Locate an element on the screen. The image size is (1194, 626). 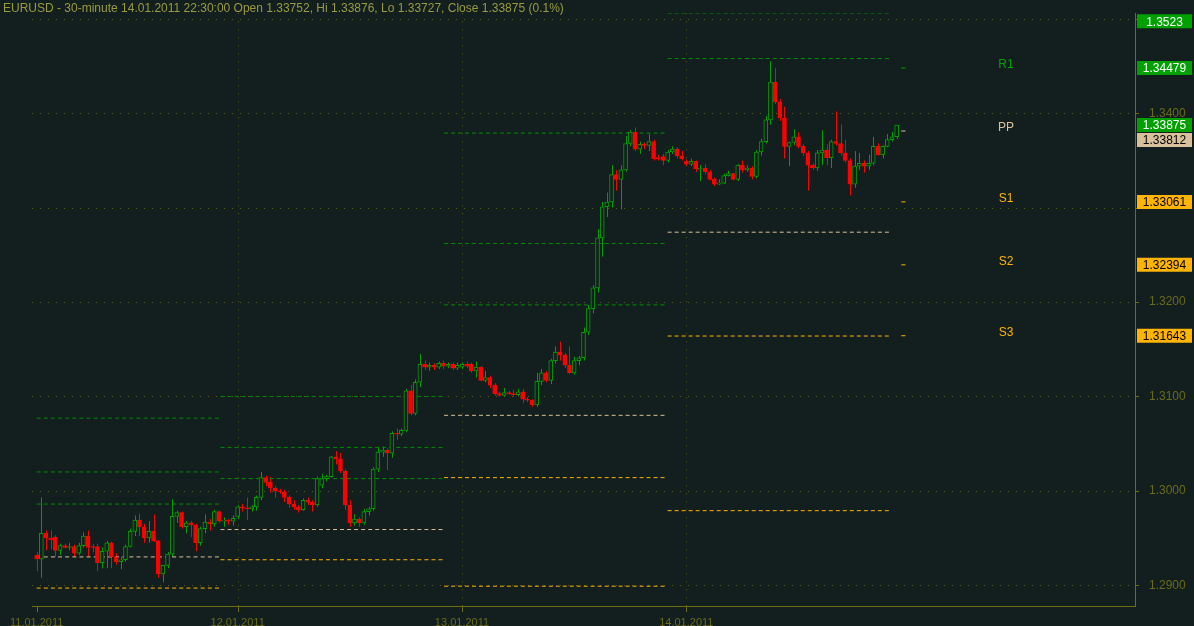
y-tick-label: 1.3400 is located at coordinates (1168, 112).